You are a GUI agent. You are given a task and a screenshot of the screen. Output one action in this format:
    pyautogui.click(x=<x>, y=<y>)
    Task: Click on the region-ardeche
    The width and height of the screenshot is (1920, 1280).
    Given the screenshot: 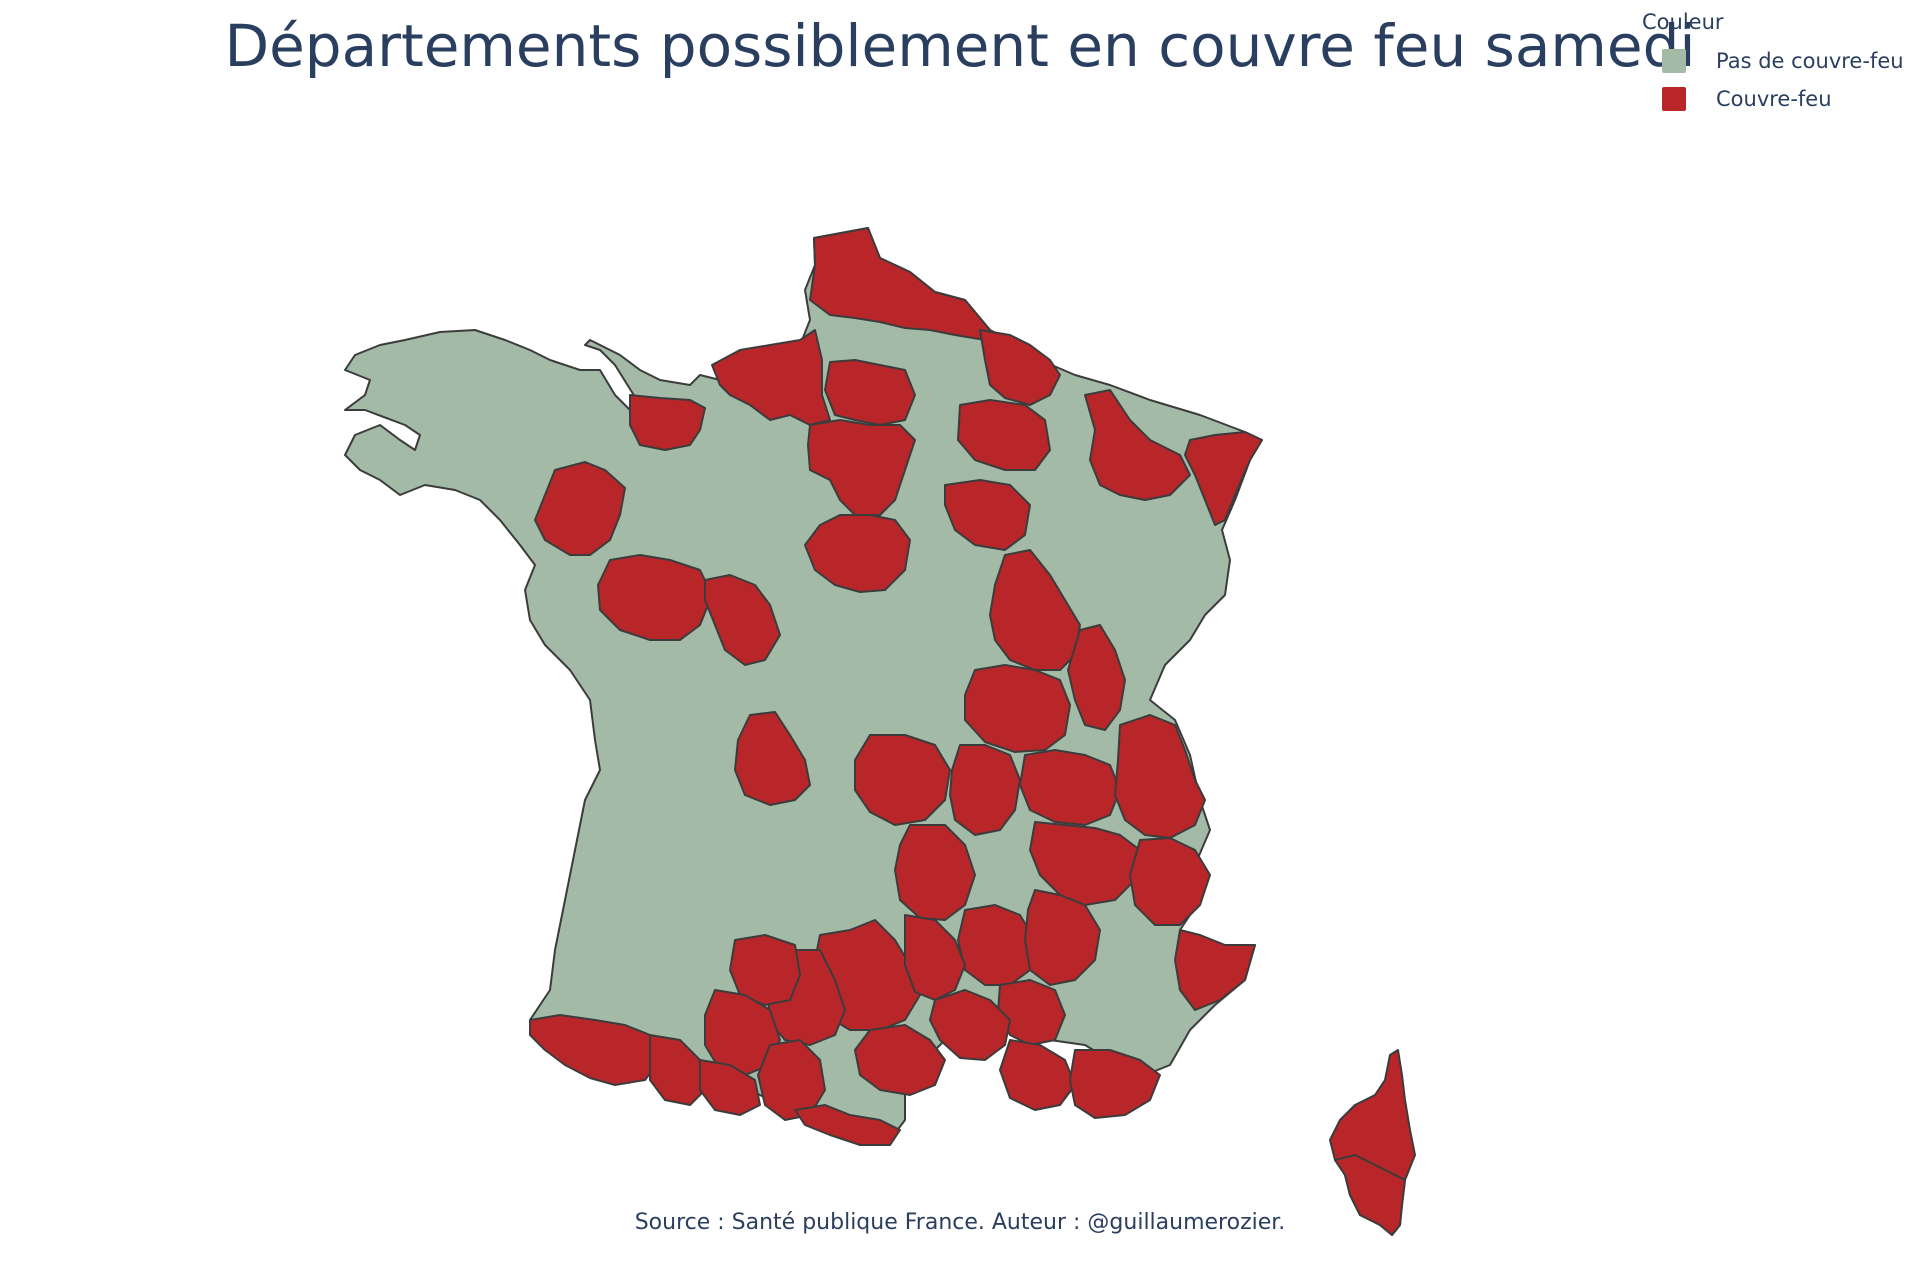 What is the action you would take?
    pyautogui.click(x=1031, y=1012)
    